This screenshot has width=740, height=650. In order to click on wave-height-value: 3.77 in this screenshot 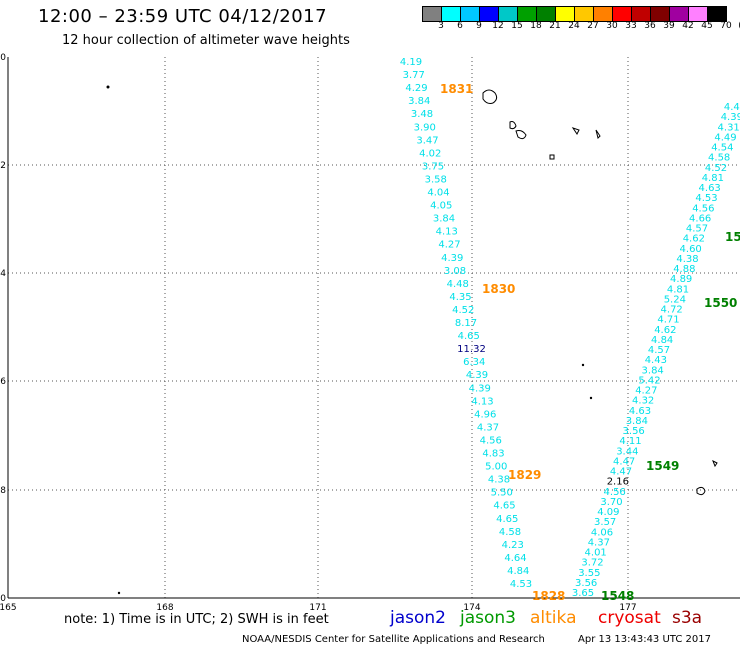, I will do `click(414, 75)`.